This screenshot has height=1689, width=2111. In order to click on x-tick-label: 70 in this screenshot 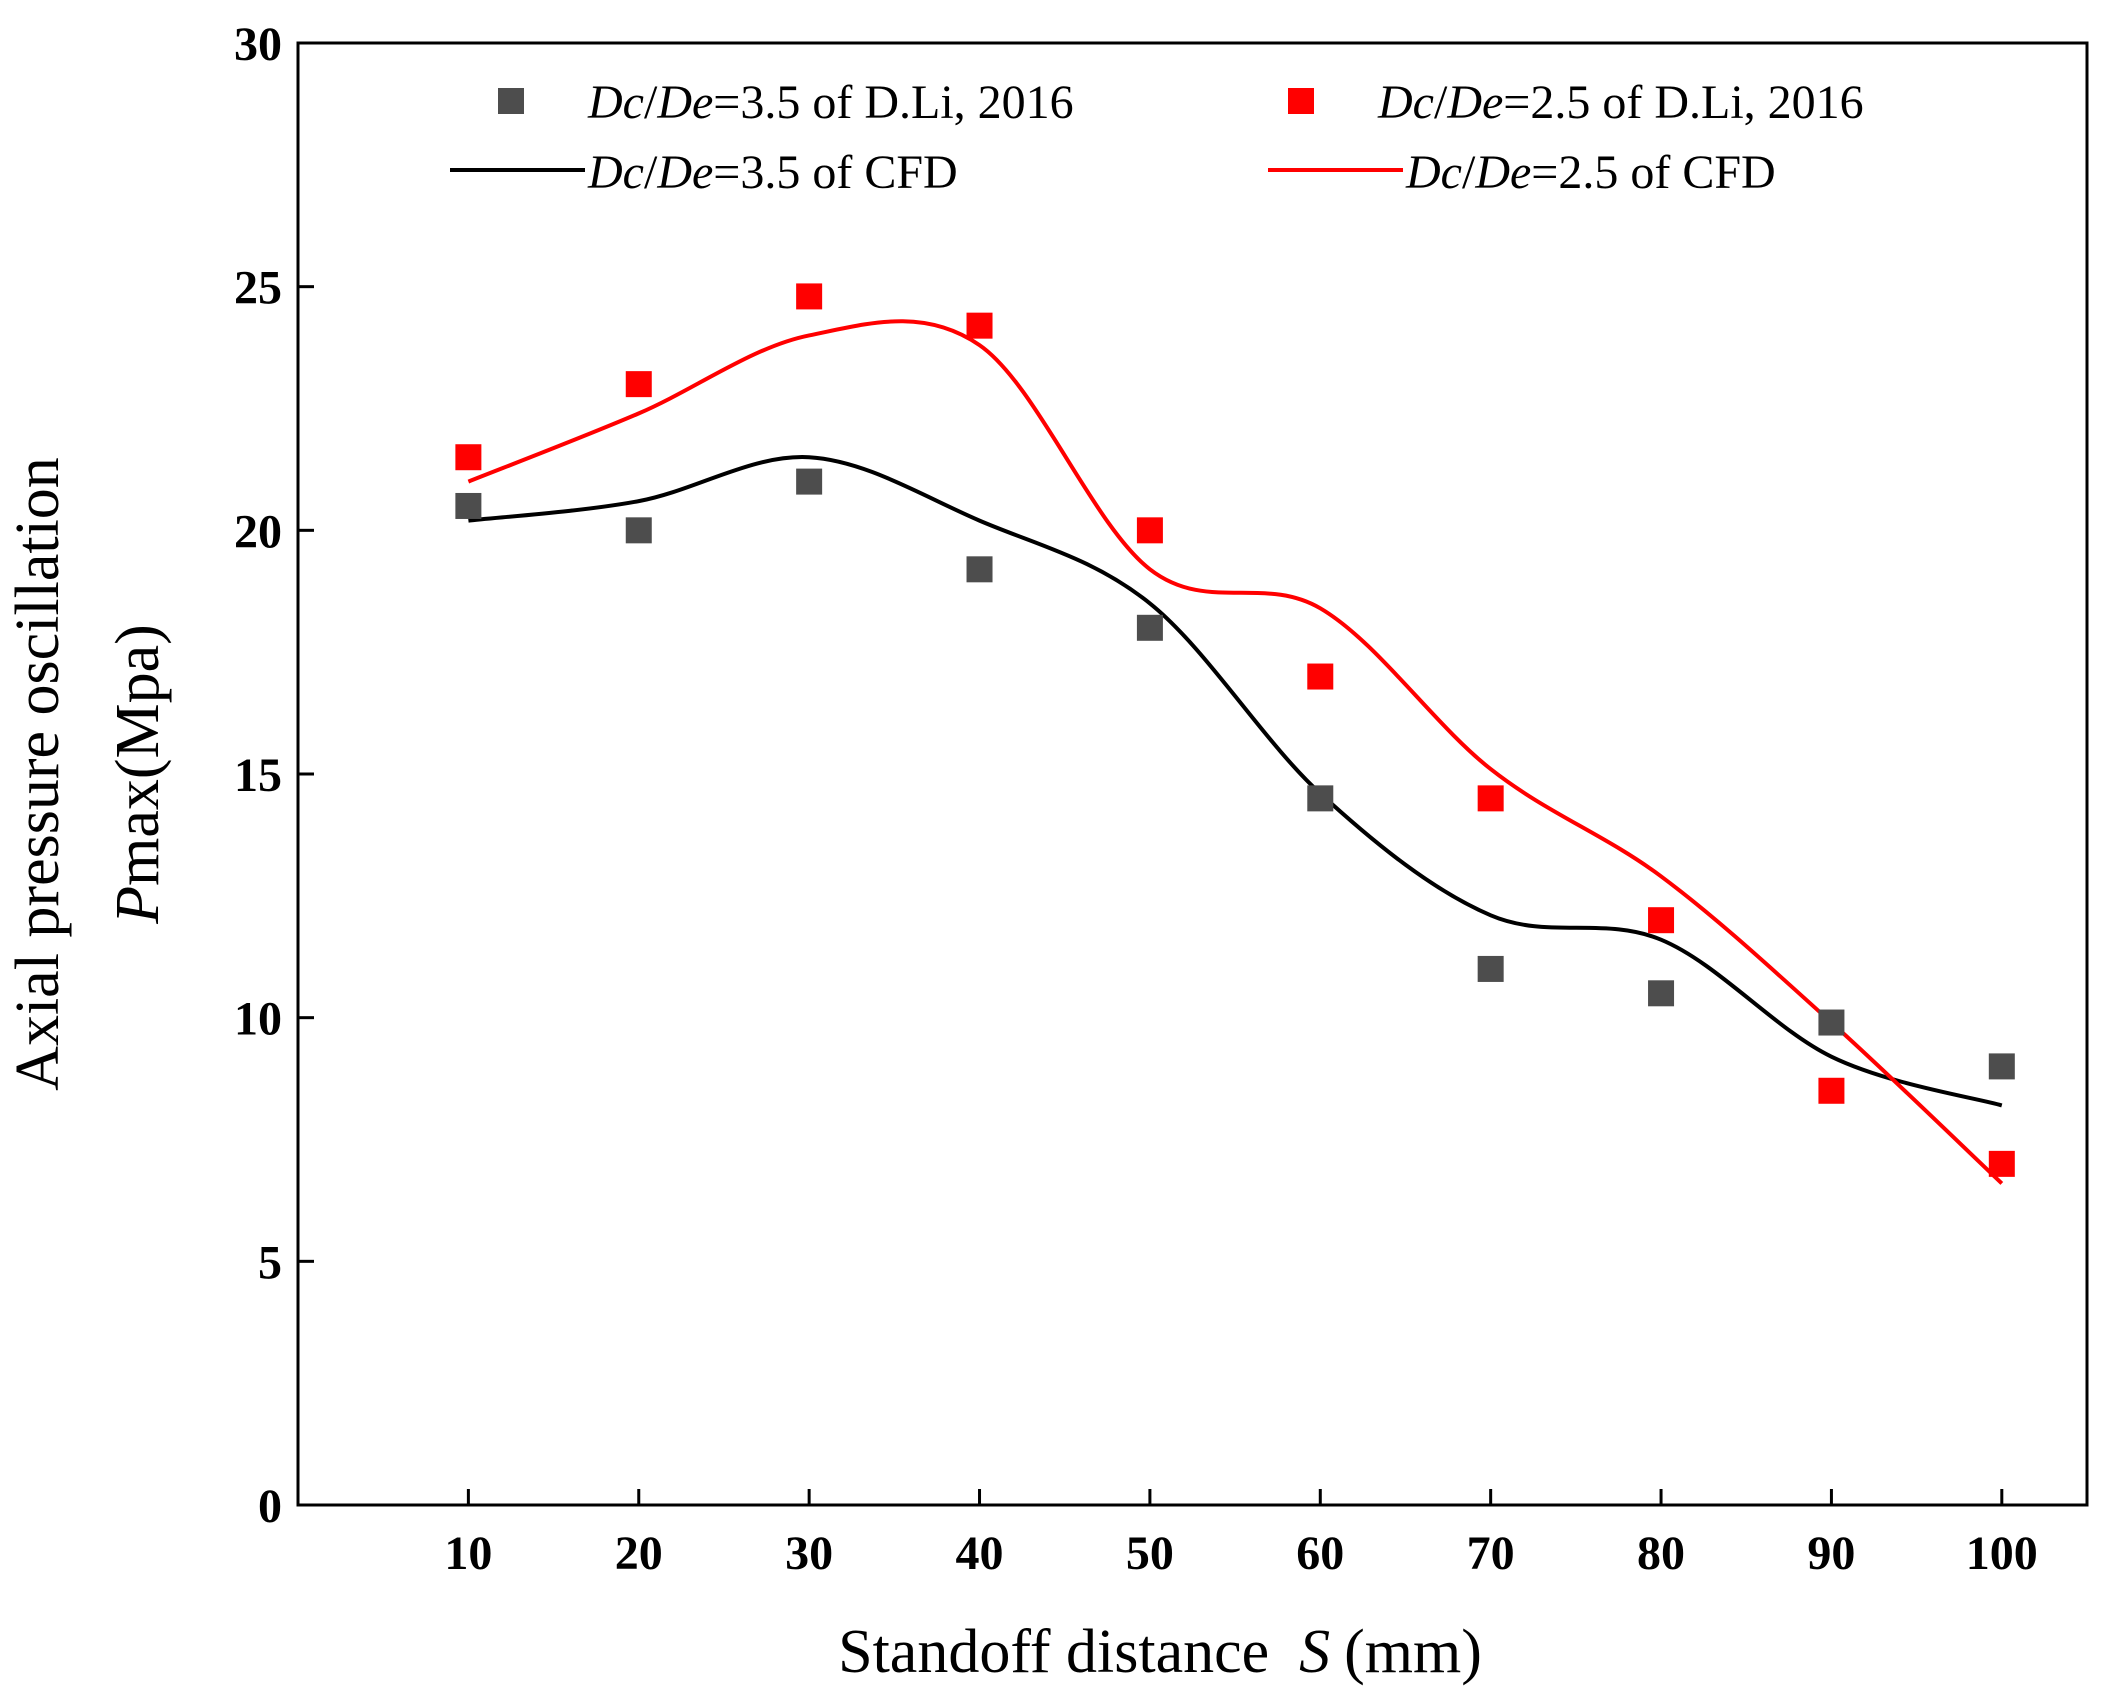, I will do `click(1491, 1553)`.